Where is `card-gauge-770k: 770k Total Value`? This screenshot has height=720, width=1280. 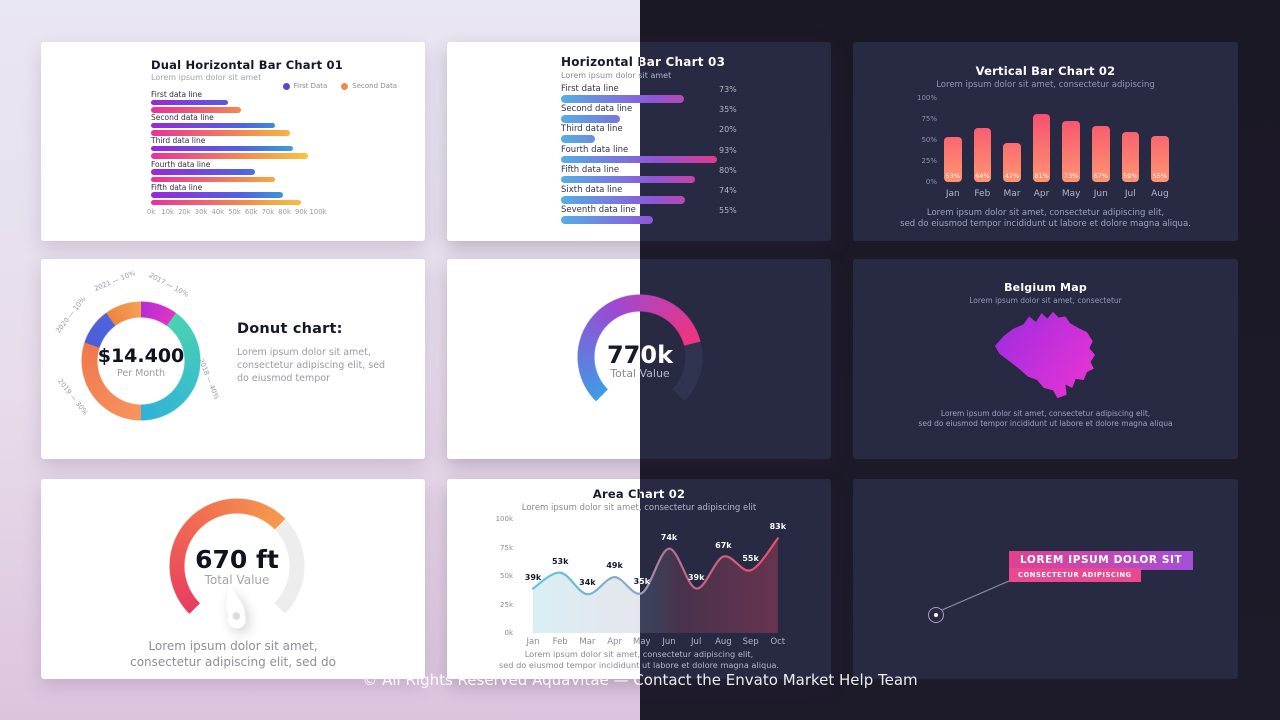
card-gauge-770k: 770k Total Value is located at coordinates (639, 359).